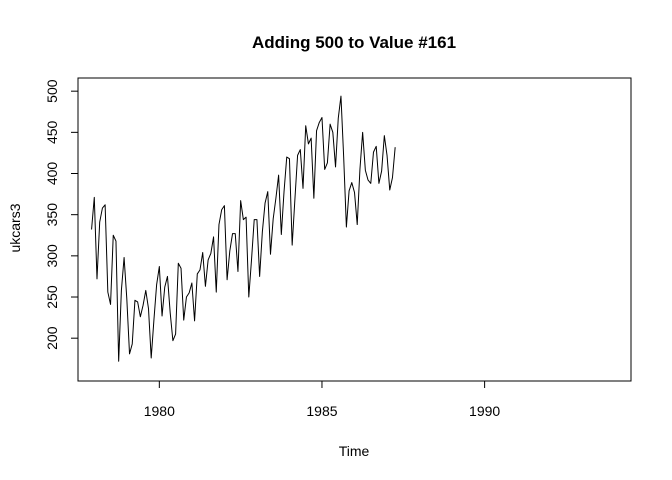 The height and width of the screenshot is (480, 672). Describe the element at coordinates (52, 297) in the screenshot. I see `y-tick-label: 250` at that location.